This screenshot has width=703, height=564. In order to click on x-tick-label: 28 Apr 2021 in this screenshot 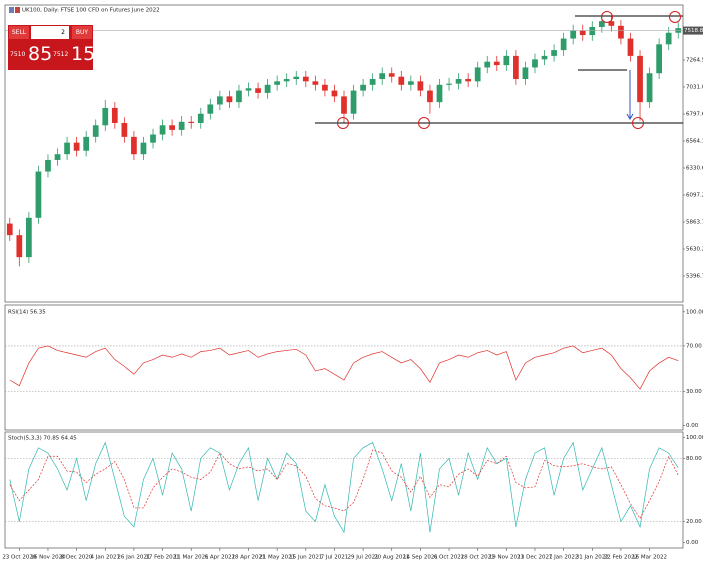, I will do `click(248, 558)`.